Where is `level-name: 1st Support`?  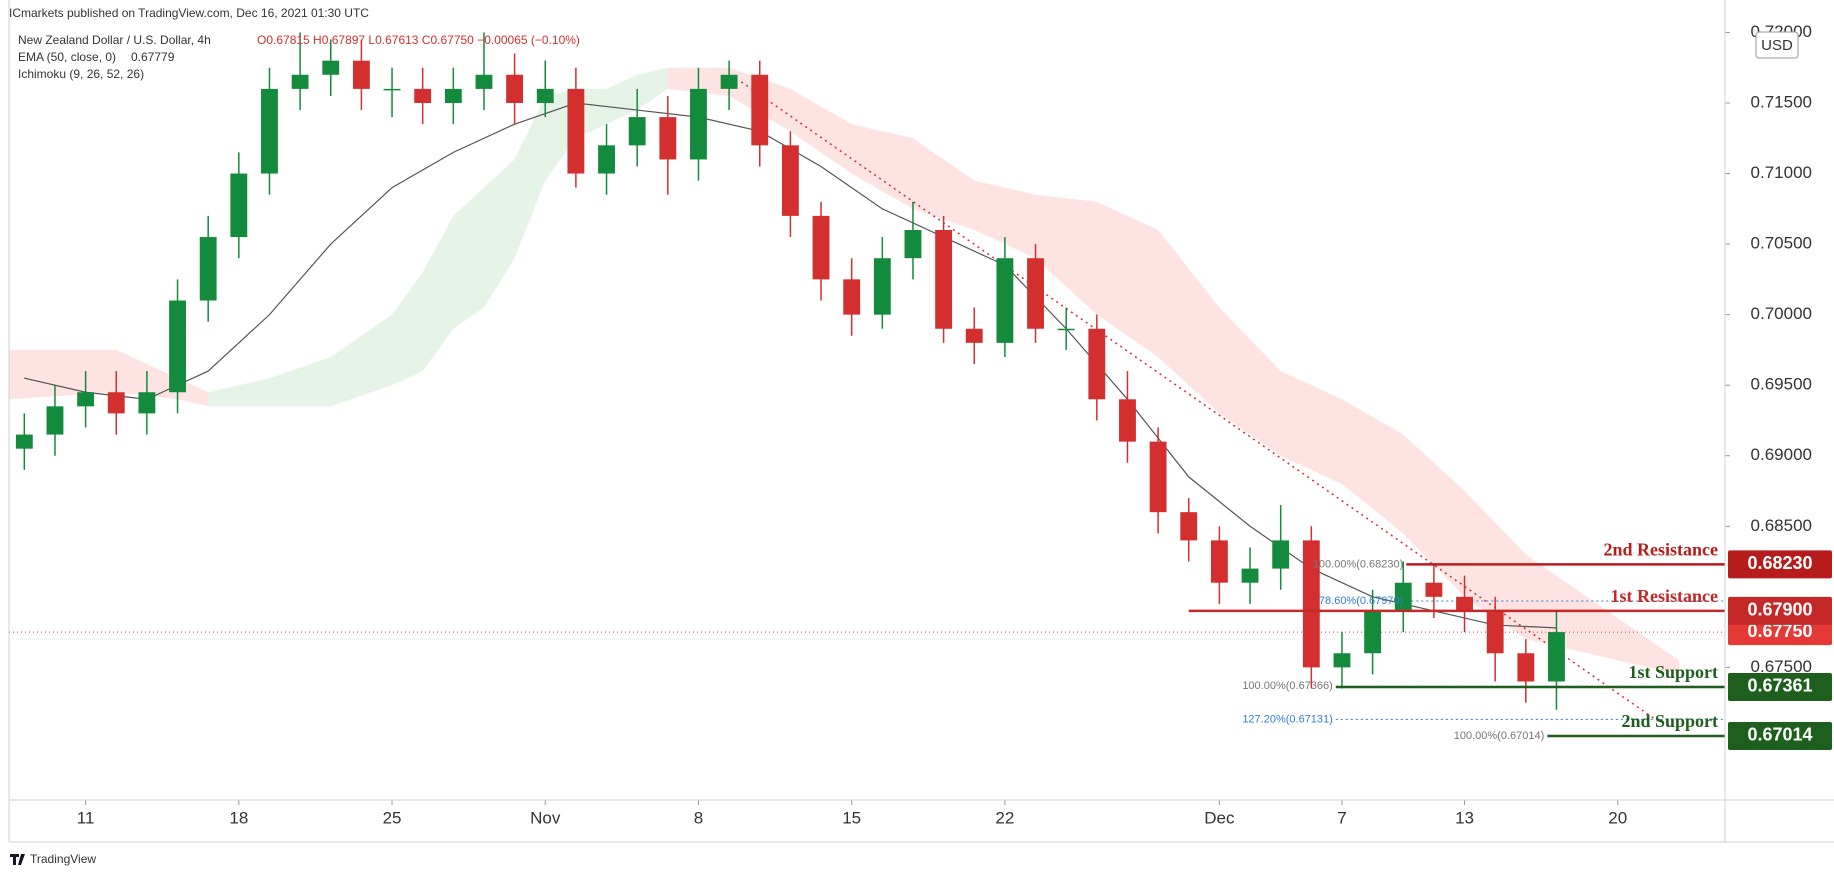 level-name: 1st Support is located at coordinates (1673, 672).